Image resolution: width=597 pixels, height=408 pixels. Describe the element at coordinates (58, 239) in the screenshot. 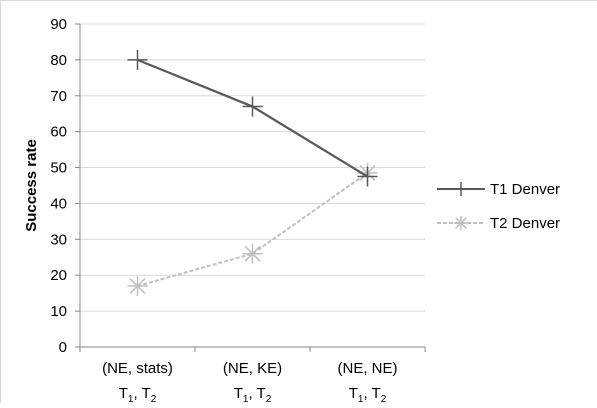

I see `y-tick-label: 30` at that location.